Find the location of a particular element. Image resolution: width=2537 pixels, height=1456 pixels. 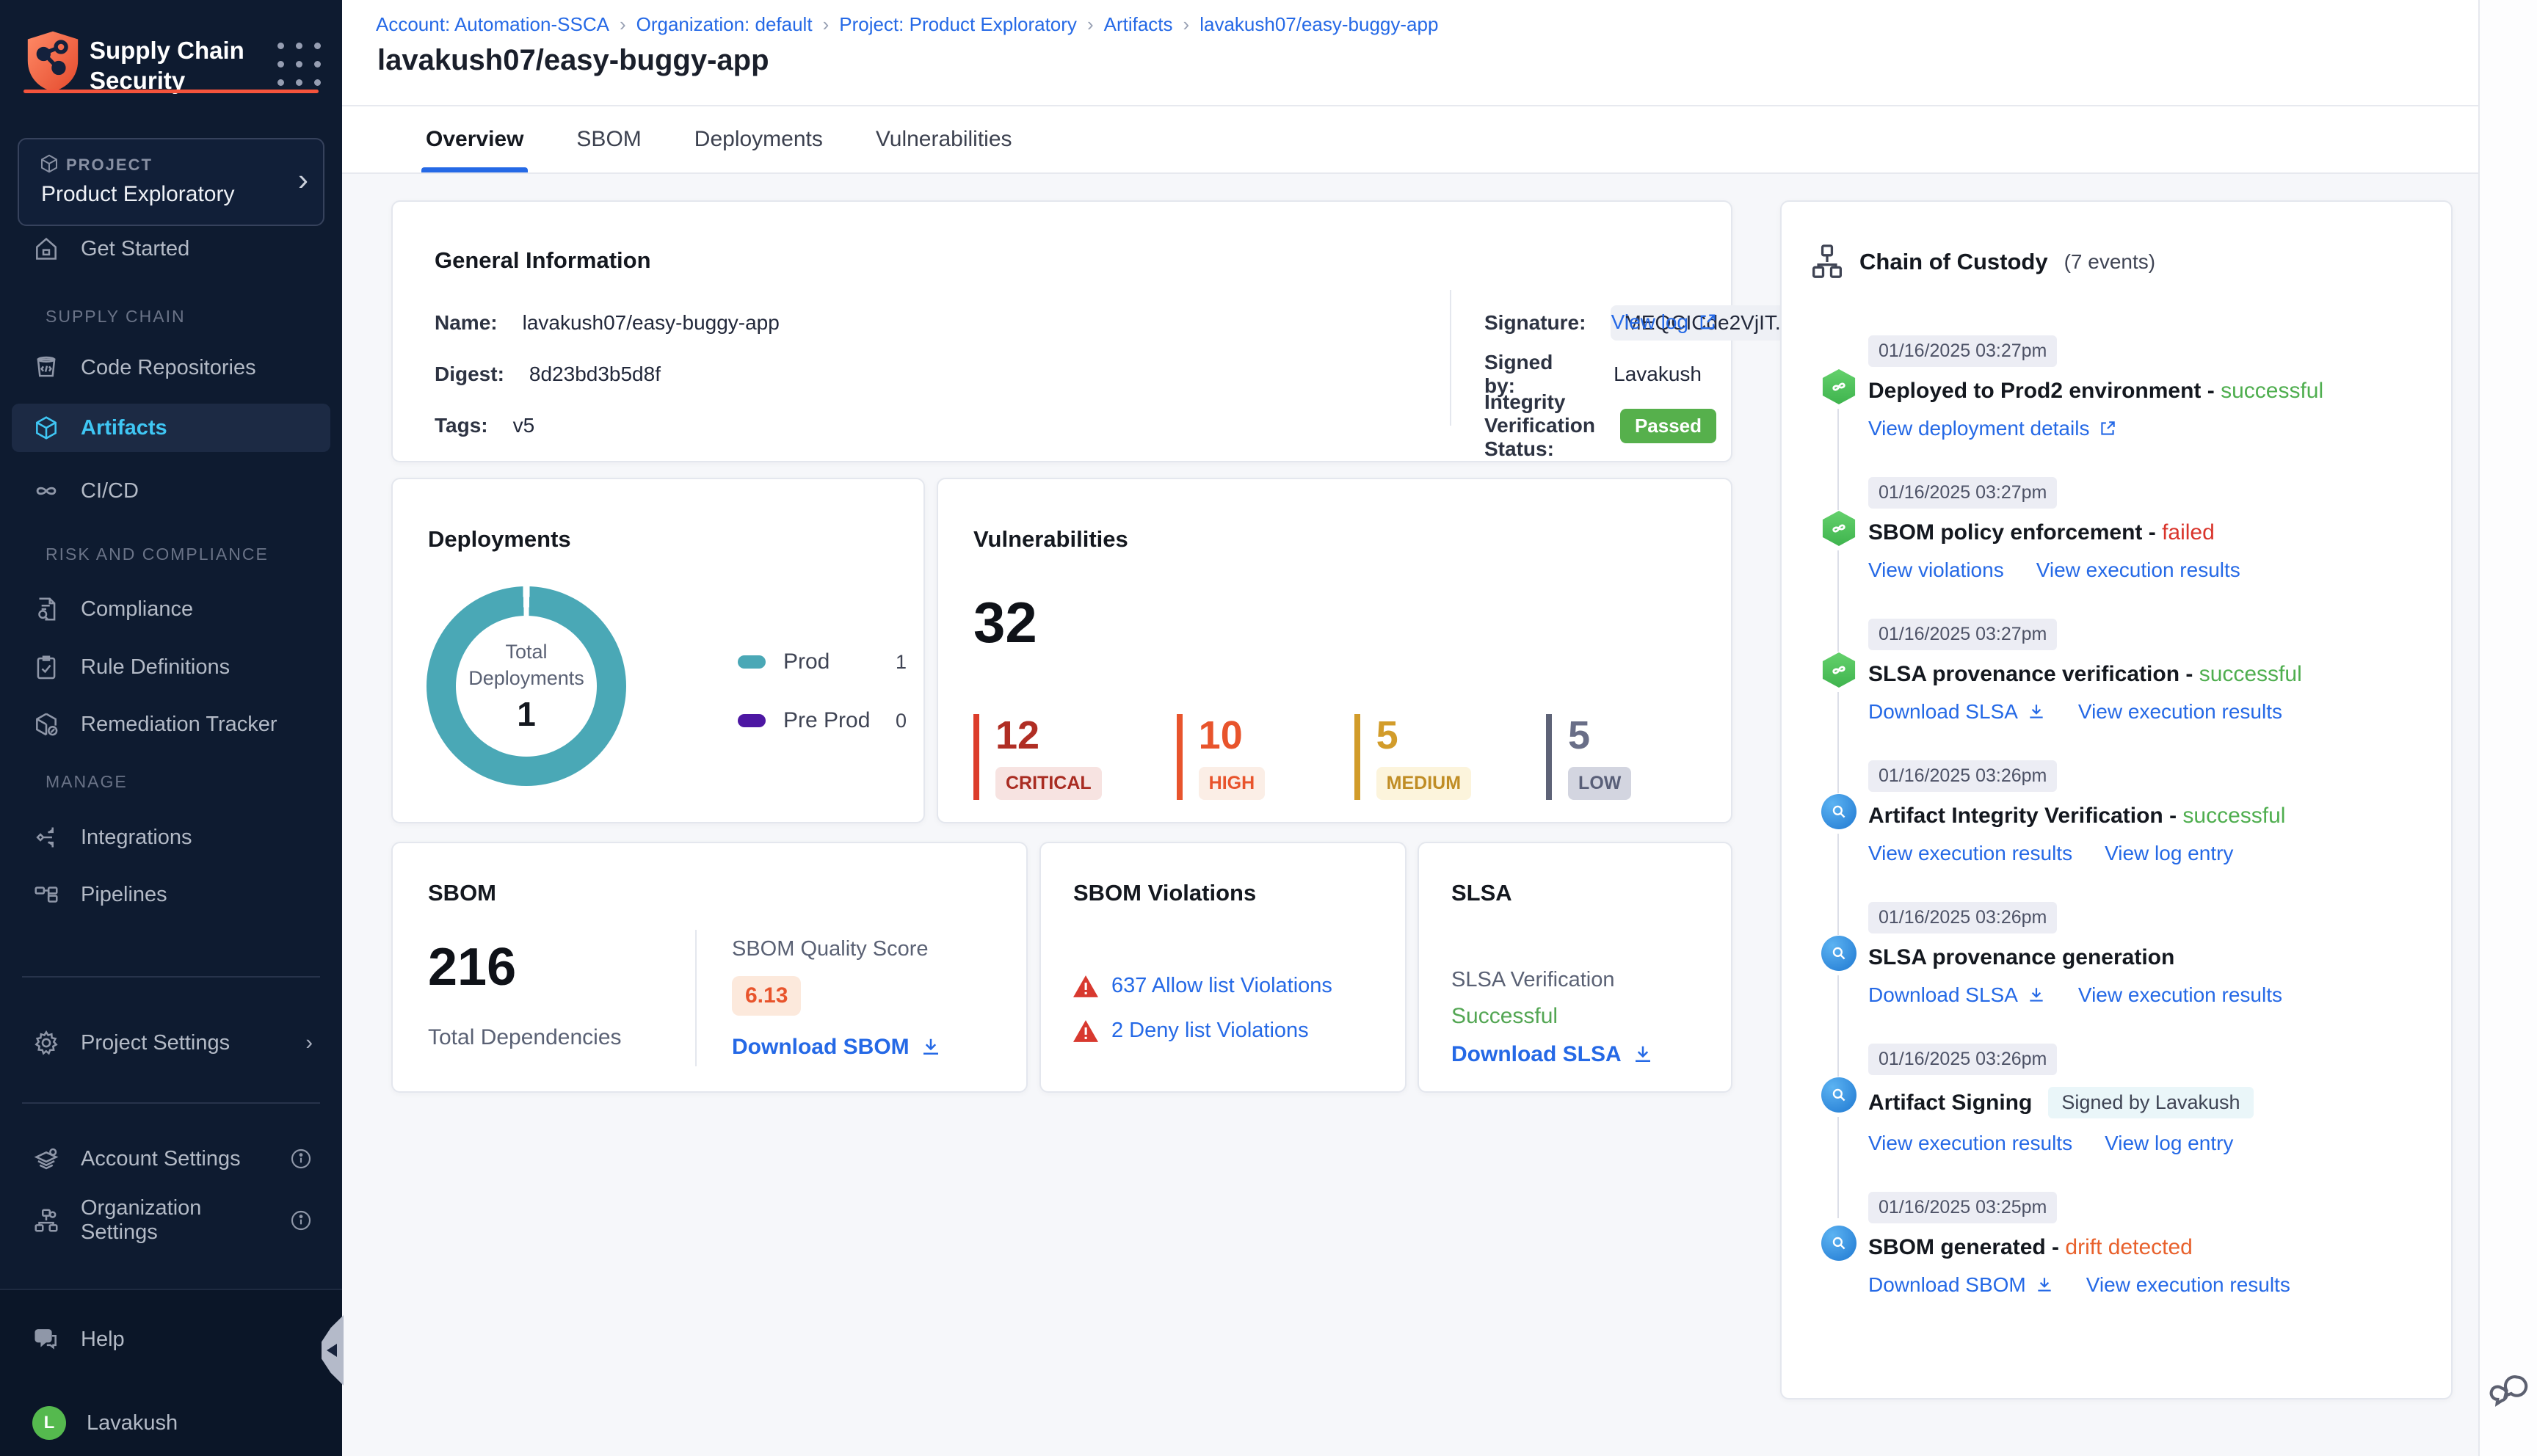

event-timestamp: 01/16/2025 03:25pm is located at coordinates (1963, 1207).